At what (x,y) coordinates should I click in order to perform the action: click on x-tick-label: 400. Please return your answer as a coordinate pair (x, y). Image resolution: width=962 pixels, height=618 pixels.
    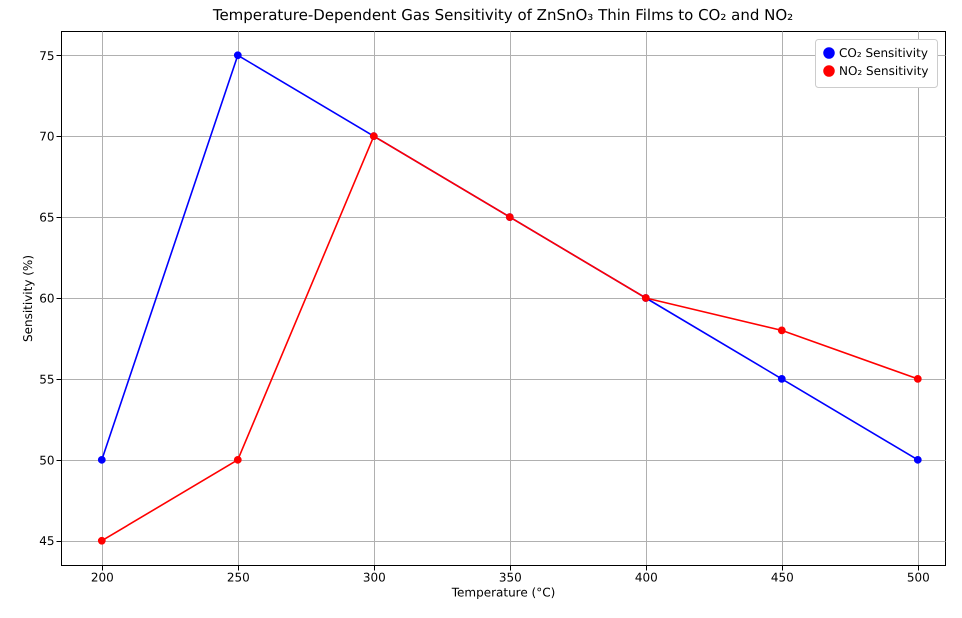
    Looking at the image, I should click on (646, 577).